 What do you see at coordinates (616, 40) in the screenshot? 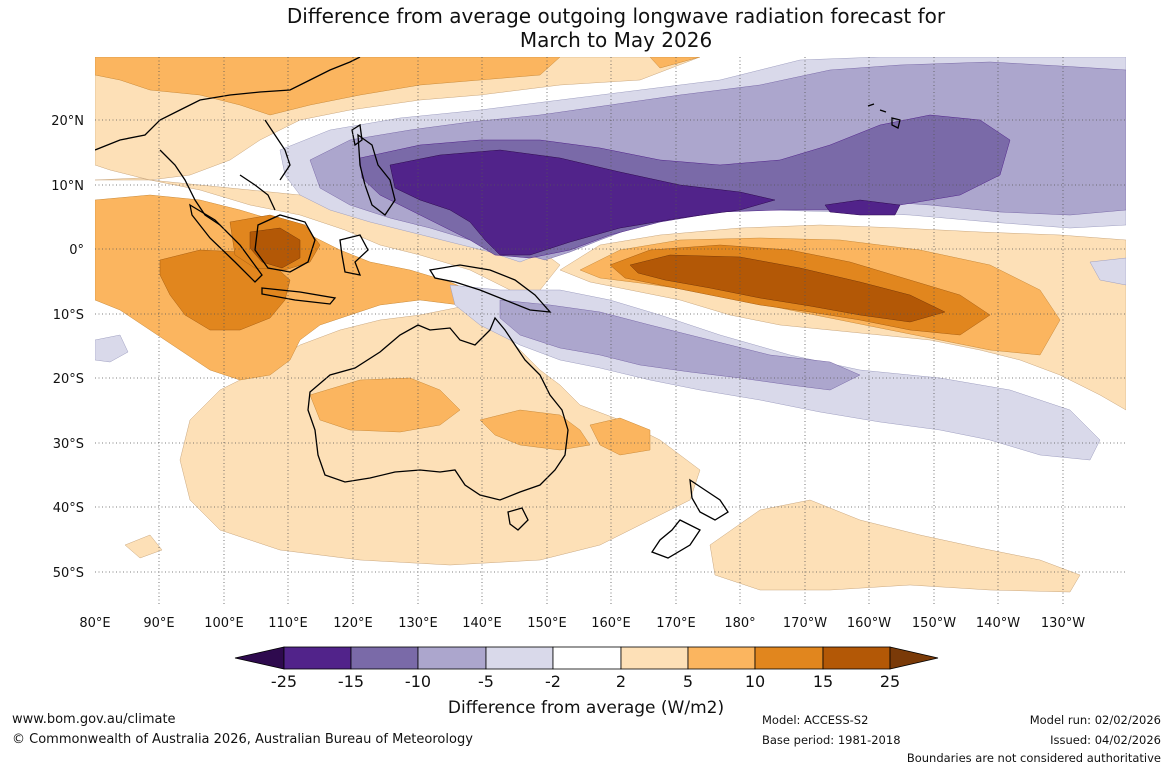
I see `title-line-2: March to May 2026` at bounding box center [616, 40].